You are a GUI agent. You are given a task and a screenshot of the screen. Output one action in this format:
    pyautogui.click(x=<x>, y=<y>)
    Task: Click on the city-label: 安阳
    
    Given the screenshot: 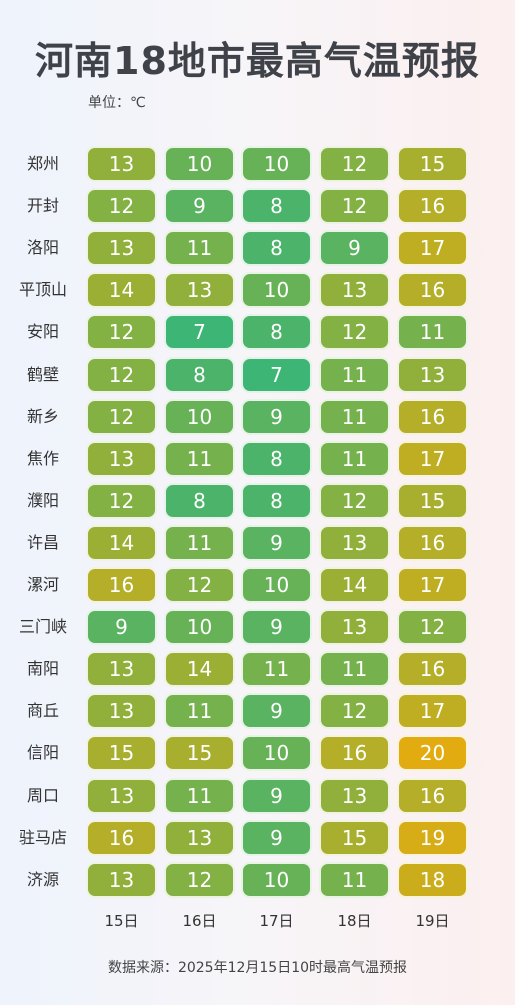 What is the action you would take?
    pyautogui.click(x=42, y=332)
    